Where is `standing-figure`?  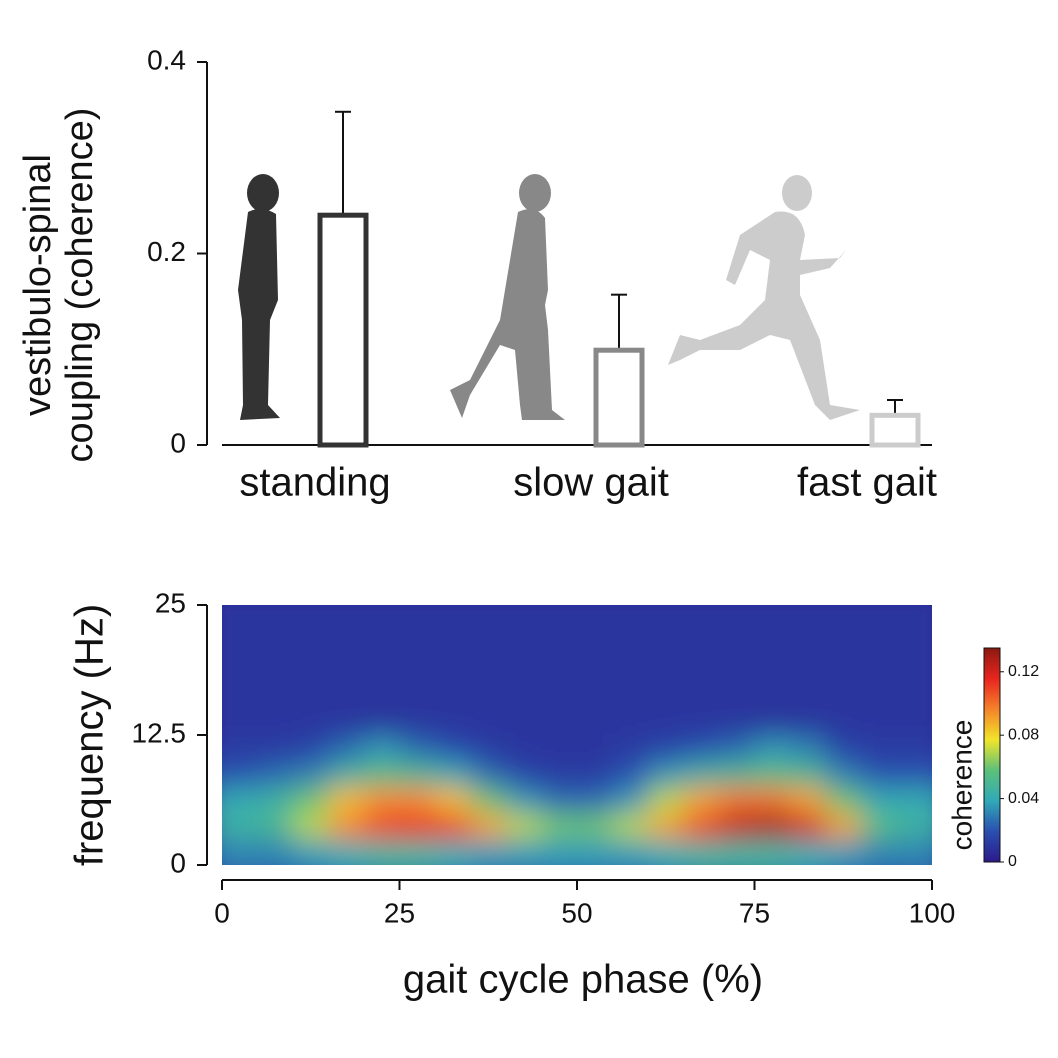 standing-figure is located at coordinates (259, 297).